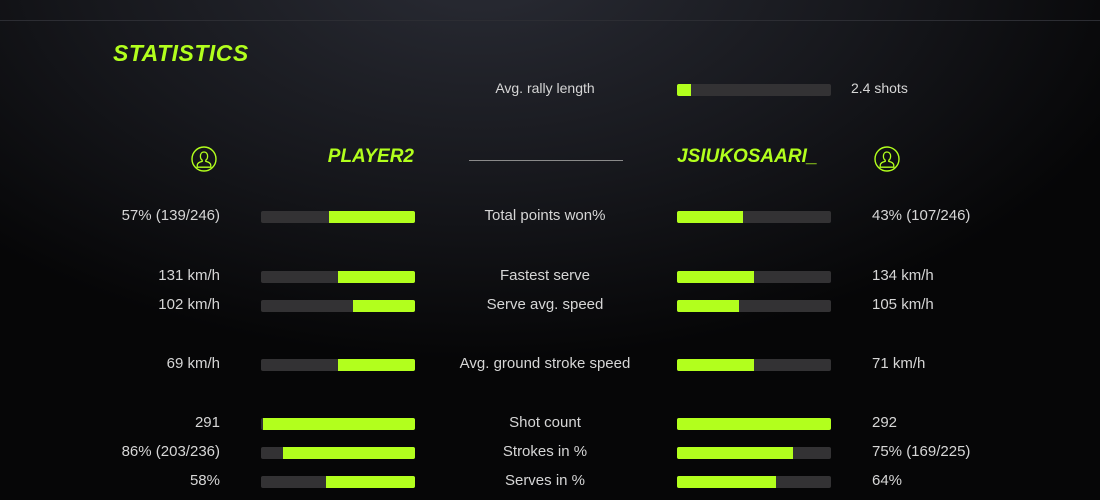 The width and height of the screenshot is (1100, 500). Describe the element at coordinates (879, 88) in the screenshot. I see `rally-value: 2.4 shots` at that location.